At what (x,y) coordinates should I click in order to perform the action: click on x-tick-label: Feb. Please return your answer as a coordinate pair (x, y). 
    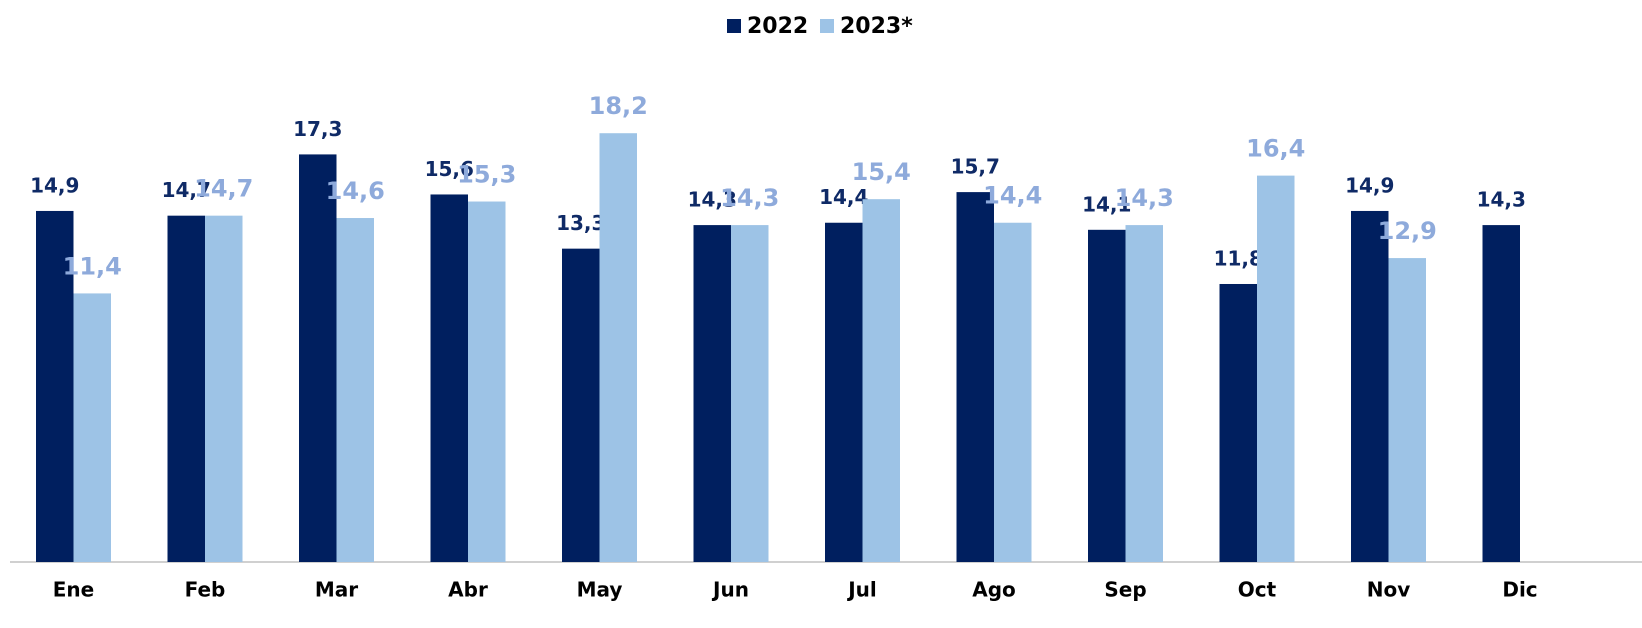
    Looking at the image, I should click on (205, 590).